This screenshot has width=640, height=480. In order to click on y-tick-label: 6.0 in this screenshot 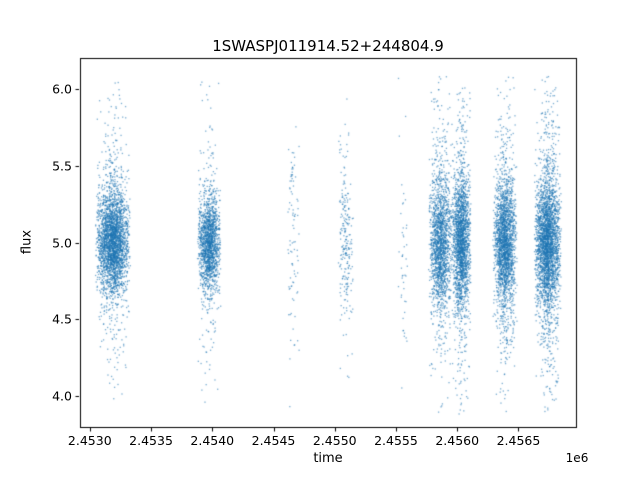, I will do `click(62, 89)`.